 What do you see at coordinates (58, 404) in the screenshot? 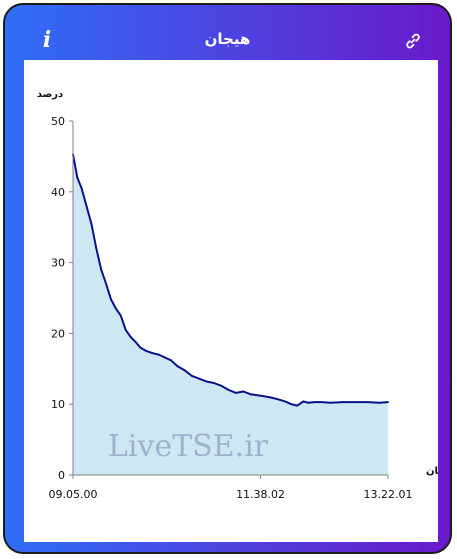
I see `y-tick-label: 10` at bounding box center [58, 404].